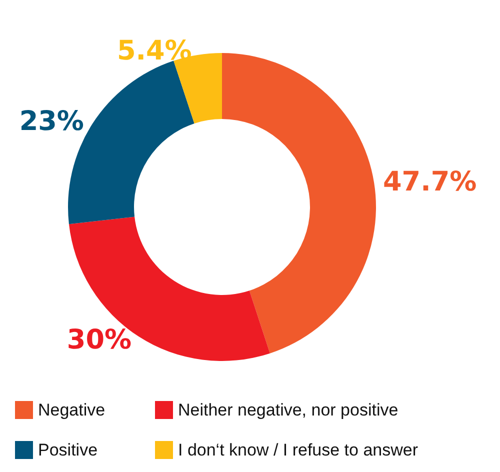 This screenshot has width=500, height=472. What do you see at coordinates (68, 450) in the screenshot?
I see `legend-label: Positive` at bounding box center [68, 450].